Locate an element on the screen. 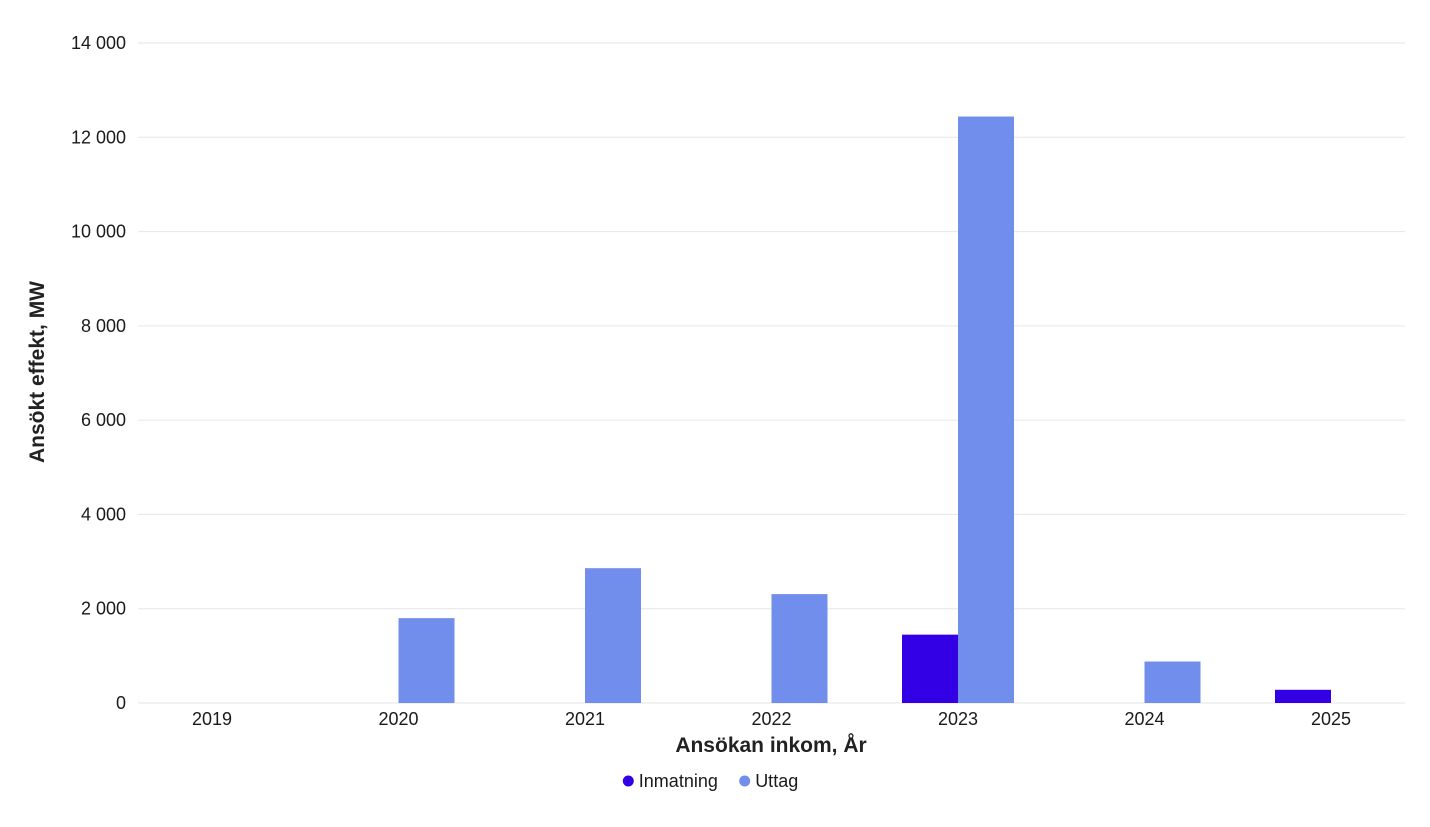 The image size is (1430, 827). bar-uttag-2020 is located at coordinates (426, 660).